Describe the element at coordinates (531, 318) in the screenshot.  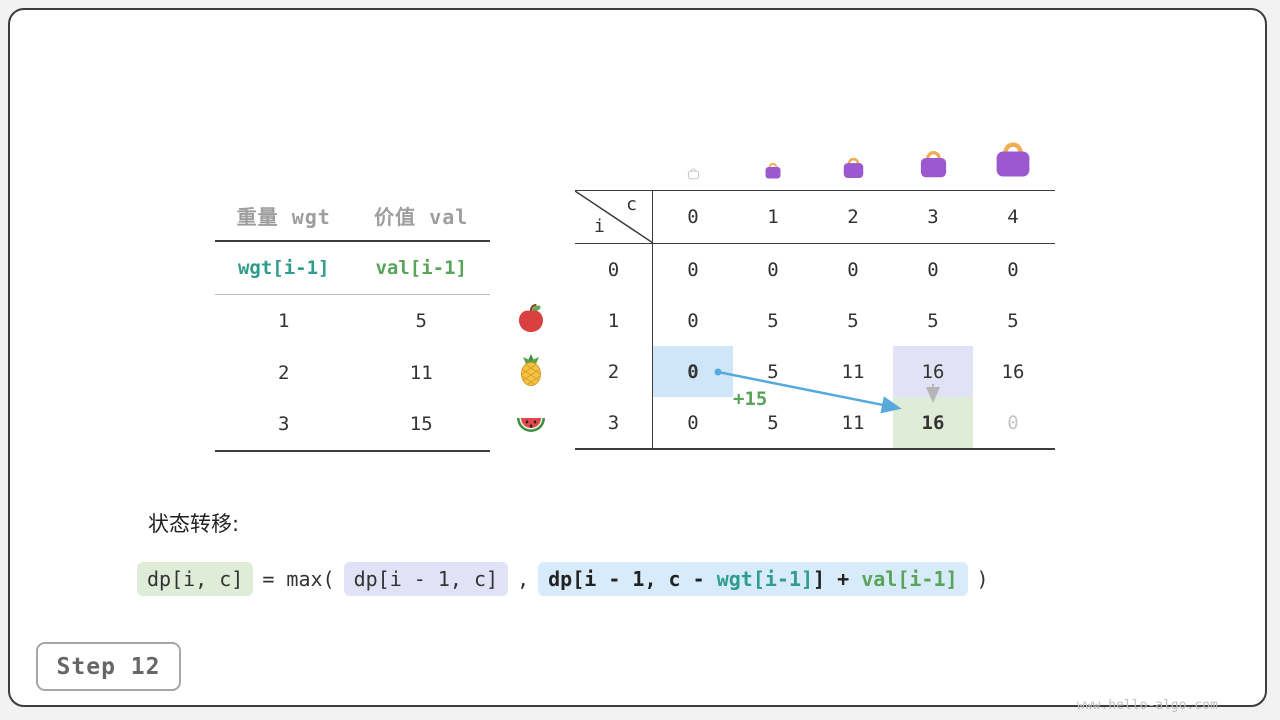
I see `apple-icon` at that location.